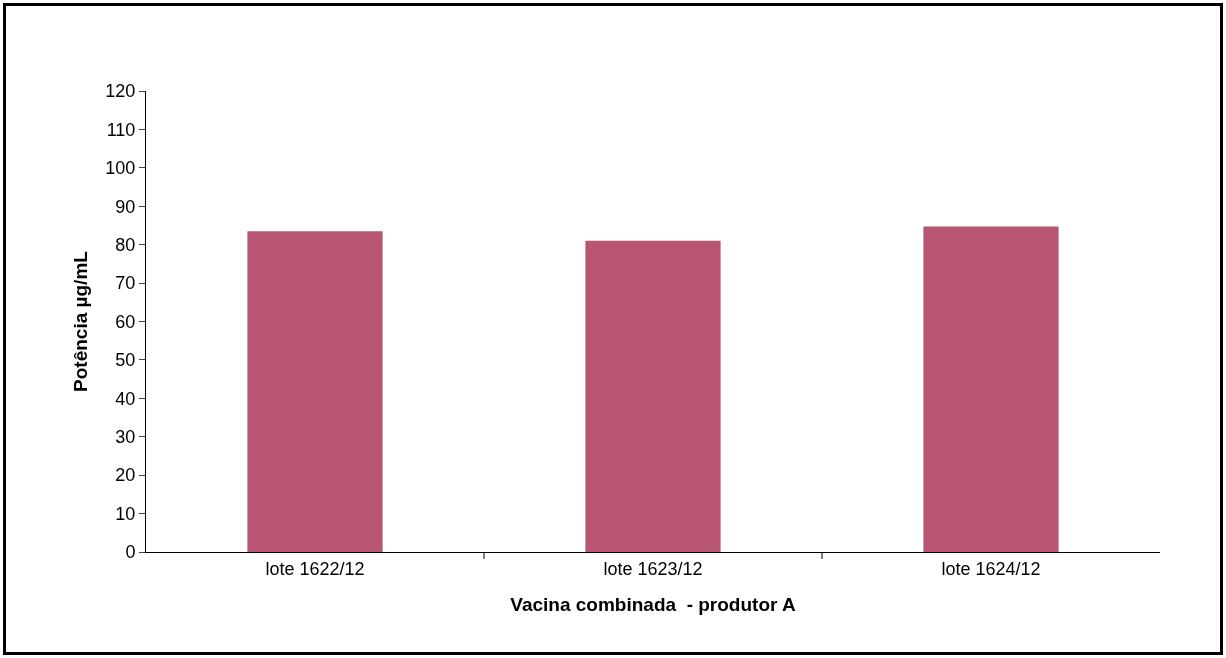  What do you see at coordinates (120, 91) in the screenshot?
I see `y-tick-label: 120` at bounding box center [120, 91].